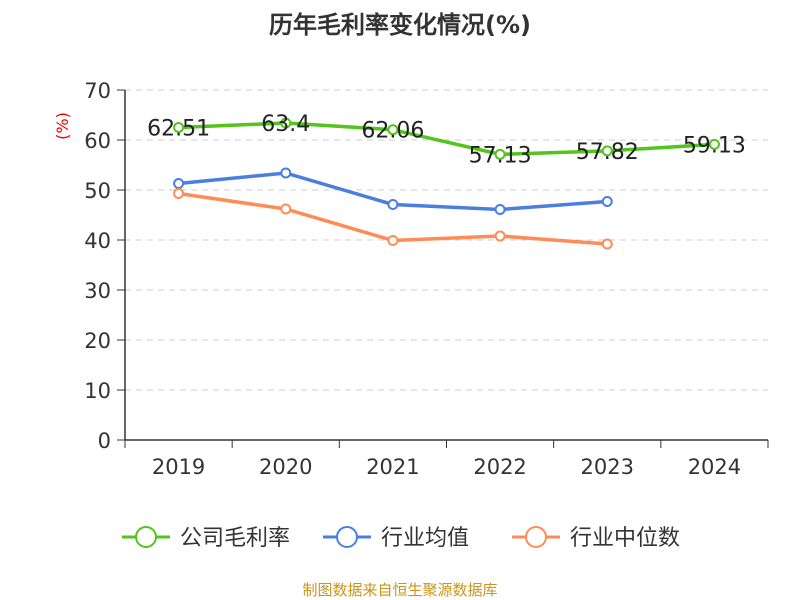  Describe the element at coordinates (714, 467) in the screenshot. I see `x-tick-label: 2024` at that location.